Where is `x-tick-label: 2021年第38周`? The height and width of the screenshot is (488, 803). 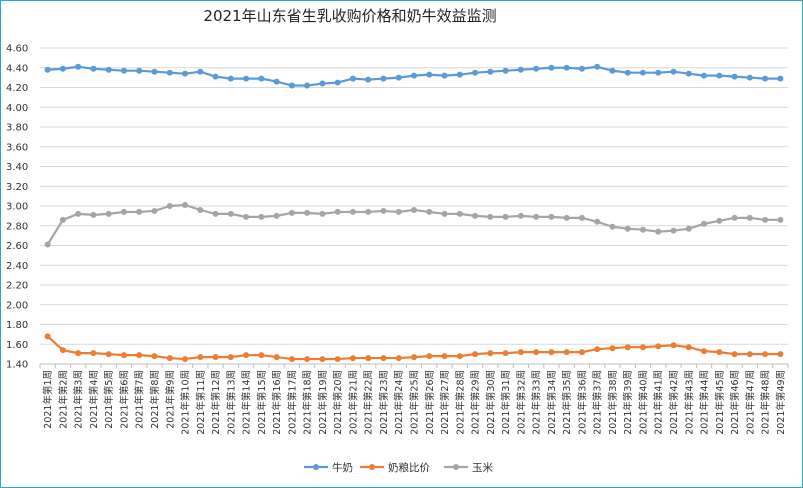
x-tick-label: 2021年第38周 is located at coordinates (613, 402).